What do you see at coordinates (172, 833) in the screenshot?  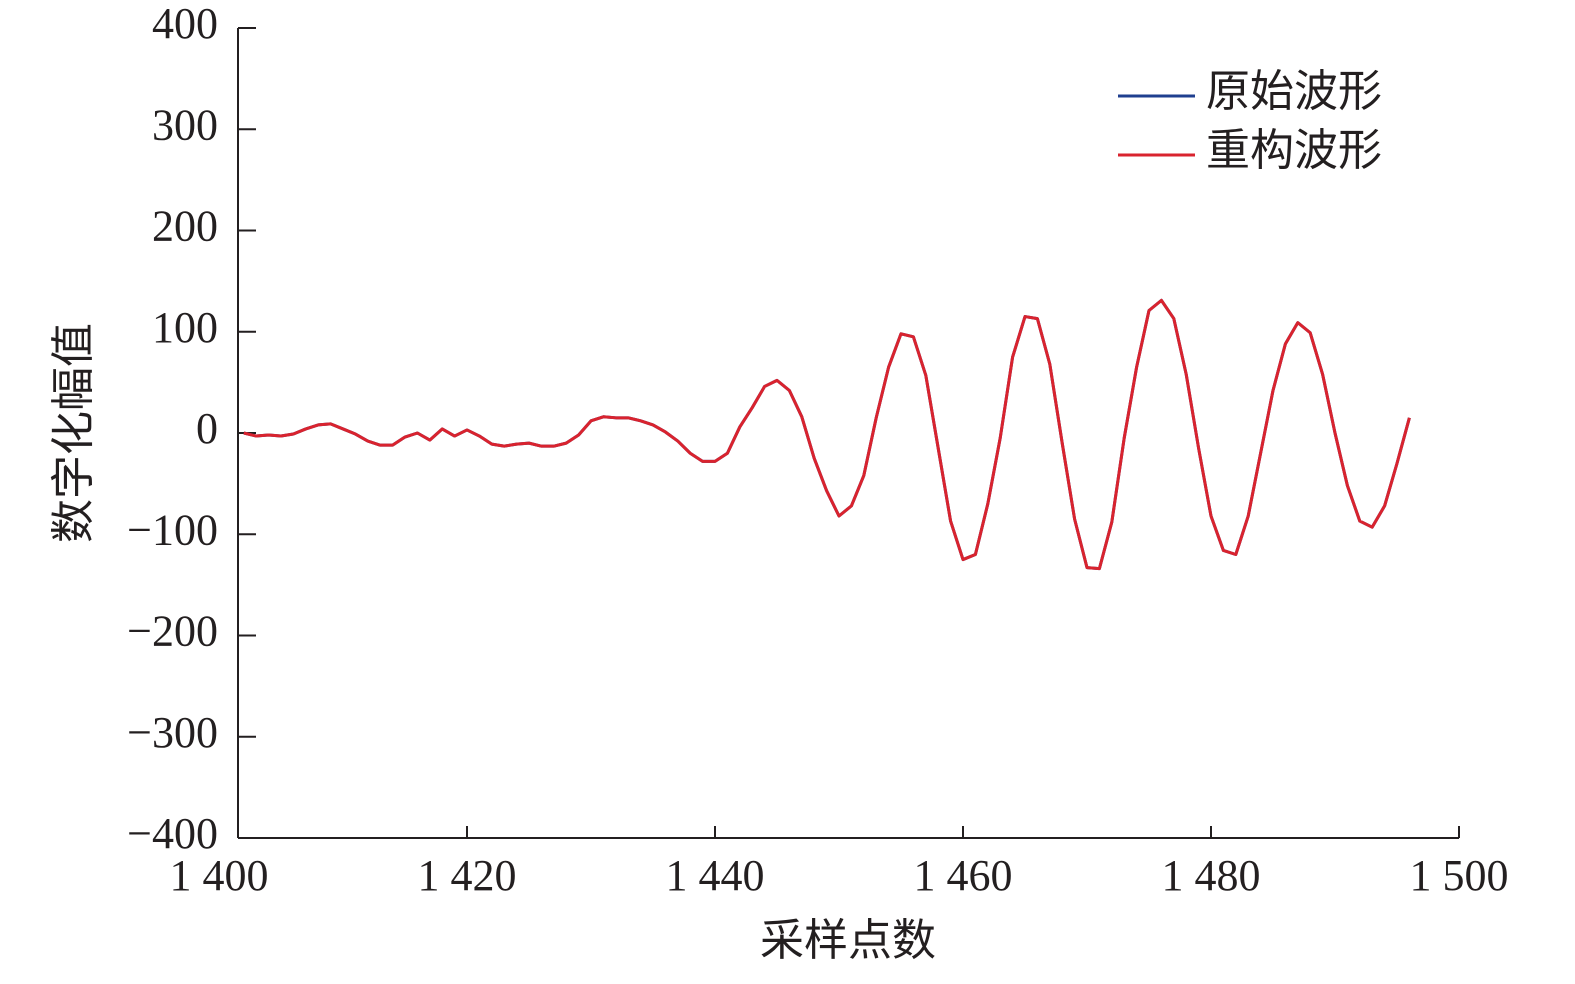 I see `y-tick-label: −400` at bounding box center [172, 833].